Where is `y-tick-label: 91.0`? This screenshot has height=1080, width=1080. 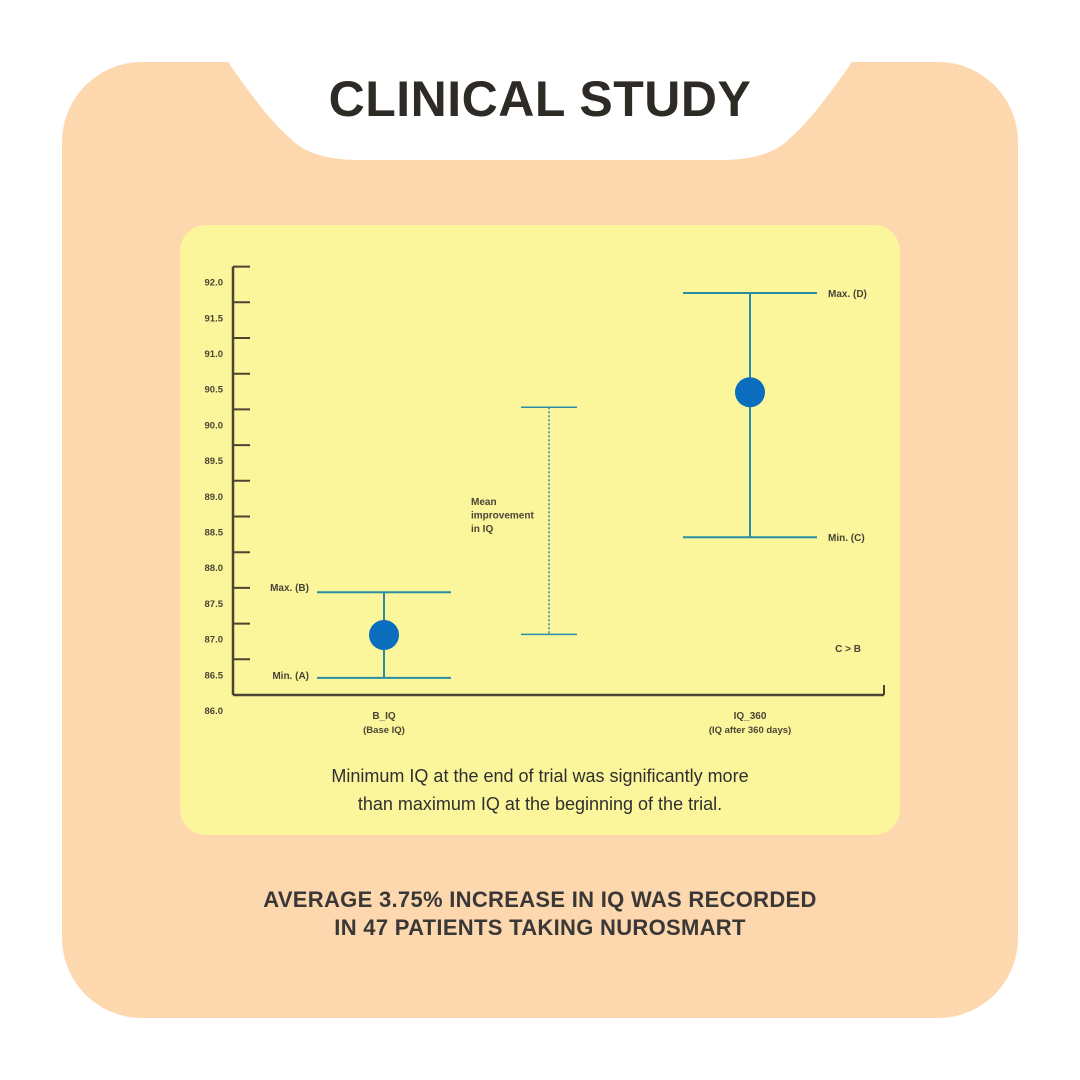 y-tick-label: 91.0 is located at coordinates (214, 354).